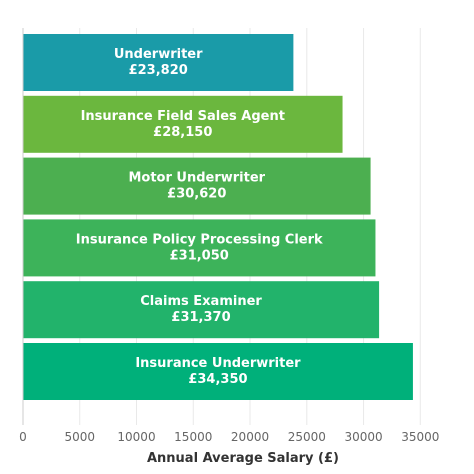 The height and width of the screenshot is (474, 474). Describe the element at coordinates (158, 70) in the screenshot. I see `bar-value-label: £23,820` at that location.